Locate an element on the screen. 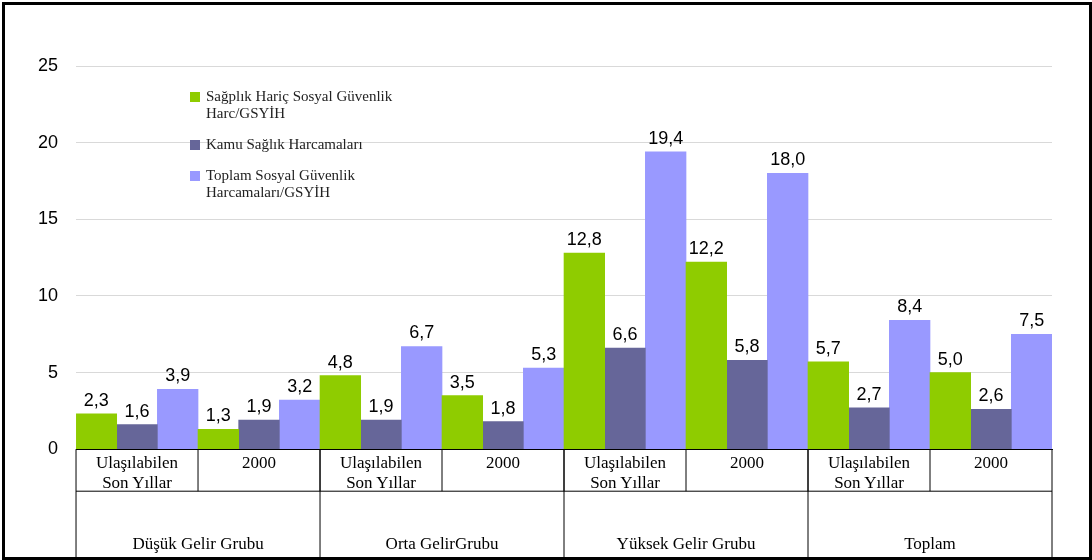  y-tick-label: 15 is located at coordinates (48, 218).